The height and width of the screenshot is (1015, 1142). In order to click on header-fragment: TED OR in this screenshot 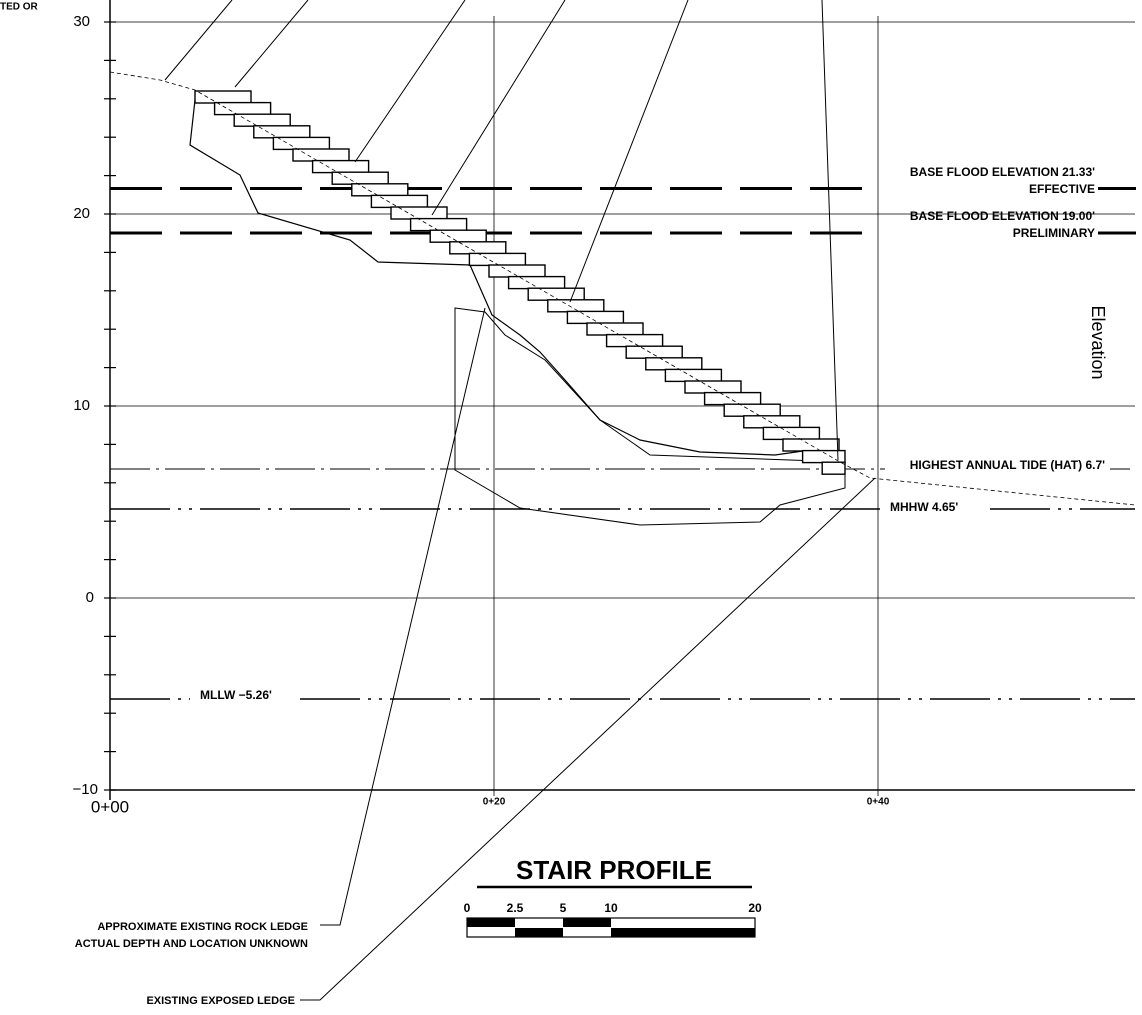, I will do `click(19, 7)`.